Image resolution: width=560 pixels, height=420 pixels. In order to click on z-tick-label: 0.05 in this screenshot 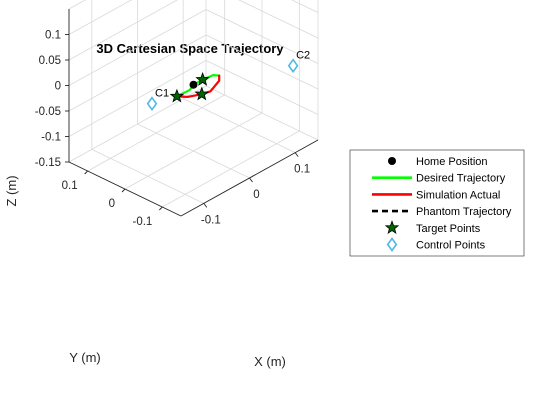, I will do `click(50, 61)`.